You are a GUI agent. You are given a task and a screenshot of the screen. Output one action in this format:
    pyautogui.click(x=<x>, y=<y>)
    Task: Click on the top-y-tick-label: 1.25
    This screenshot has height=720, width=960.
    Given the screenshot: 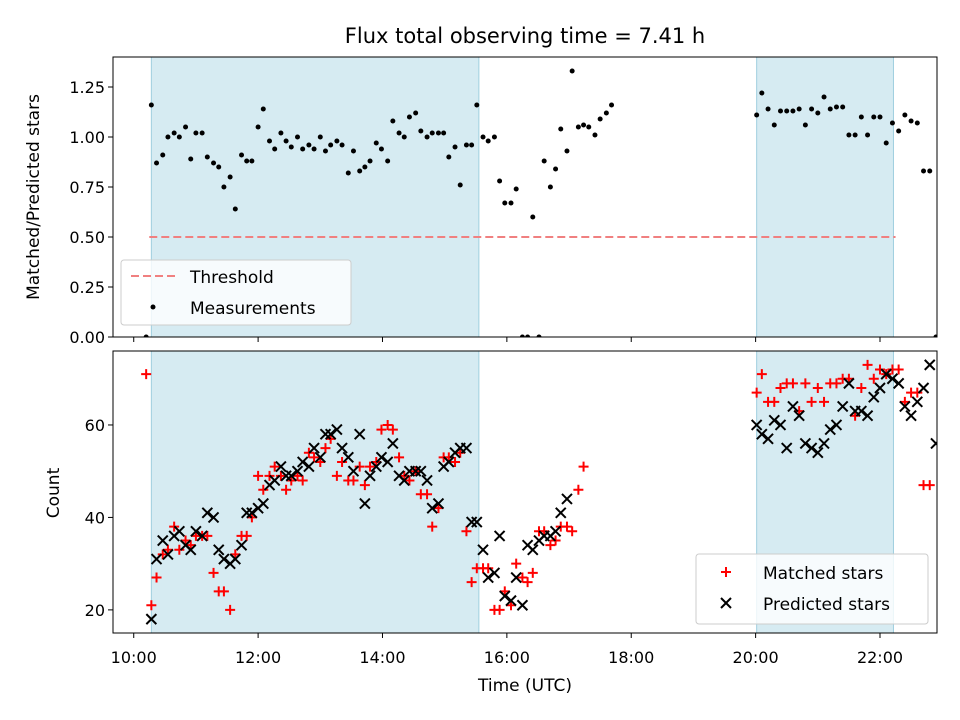 What is the action you would take?
    pyautogui.click(x=87, y=87)
    